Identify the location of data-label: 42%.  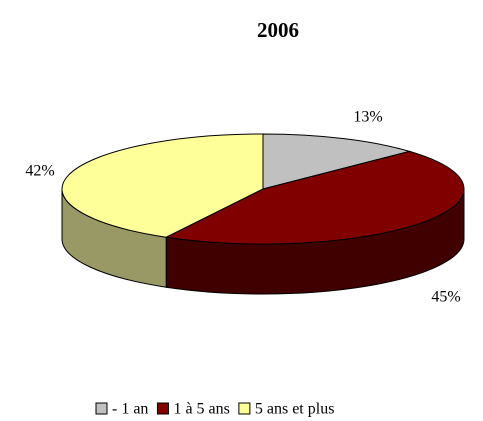
(39, 171).